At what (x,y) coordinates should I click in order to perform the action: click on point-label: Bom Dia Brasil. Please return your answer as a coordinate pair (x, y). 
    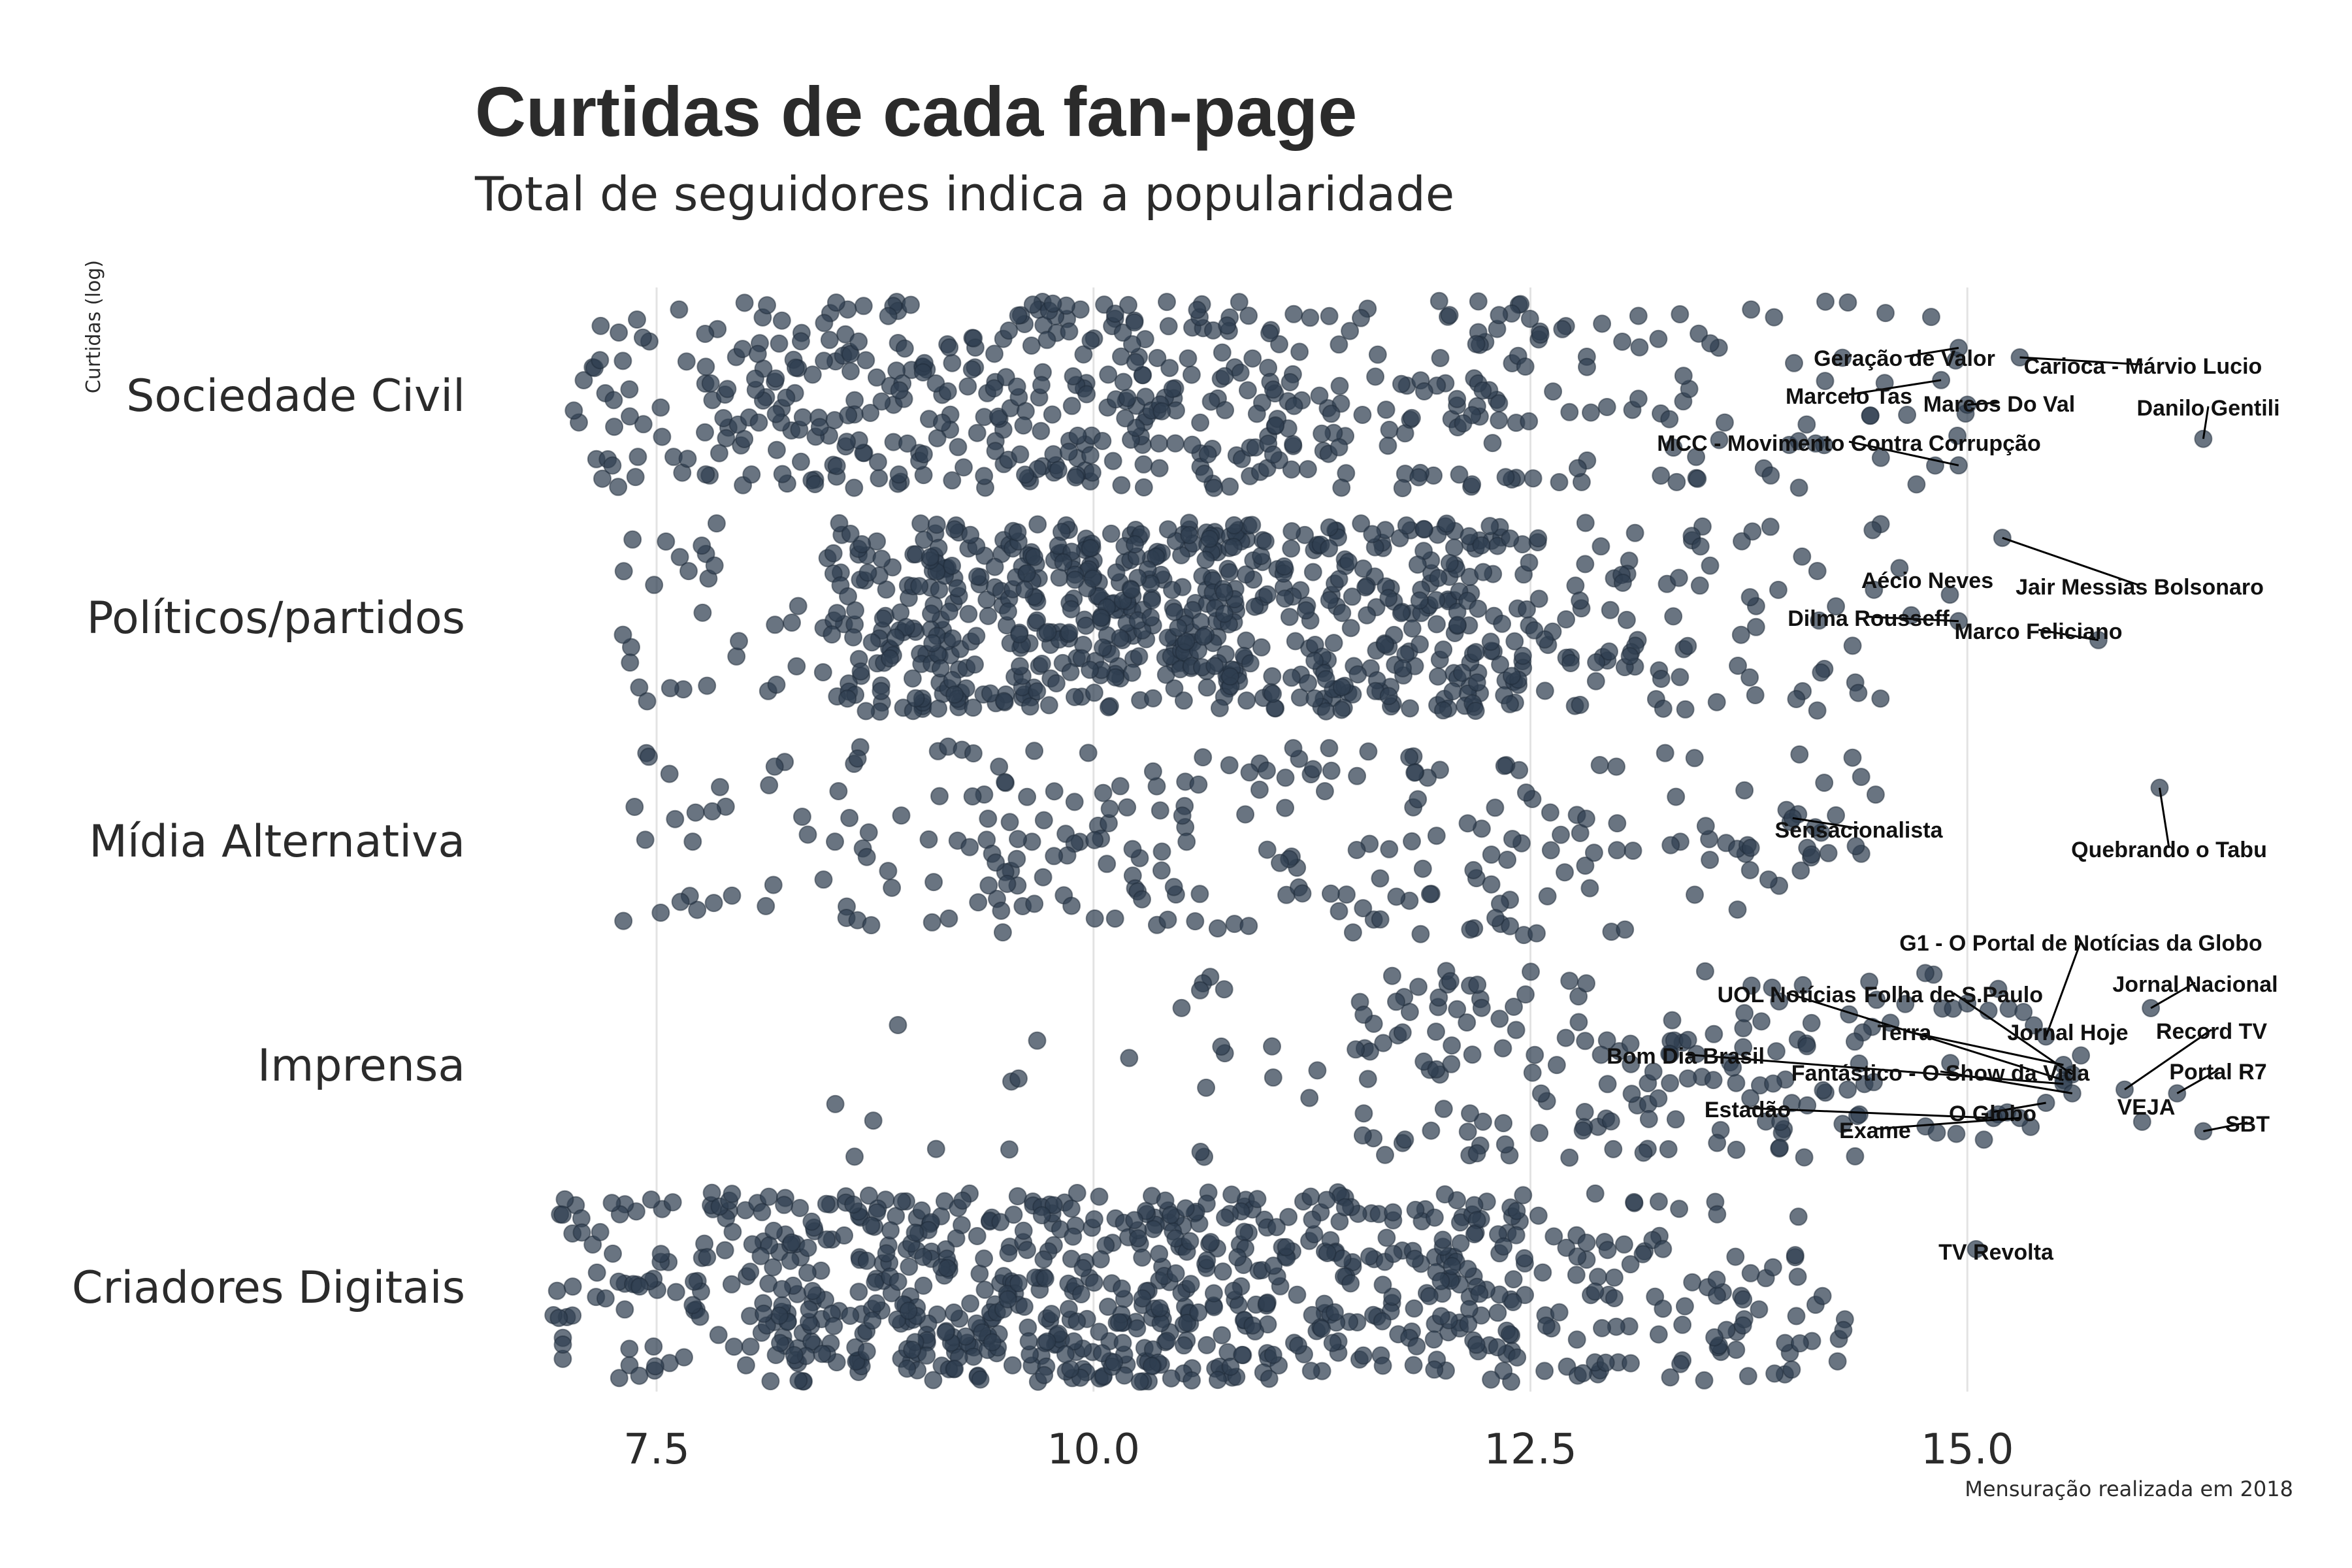
    Looking at the image, I should click on (1686, 1056).